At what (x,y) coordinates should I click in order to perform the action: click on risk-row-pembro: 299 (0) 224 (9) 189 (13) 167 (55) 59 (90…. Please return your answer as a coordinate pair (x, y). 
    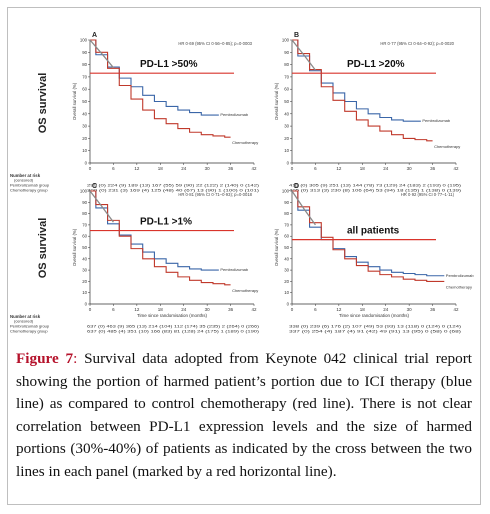
    Looking at the image, I should click on (173, 185).